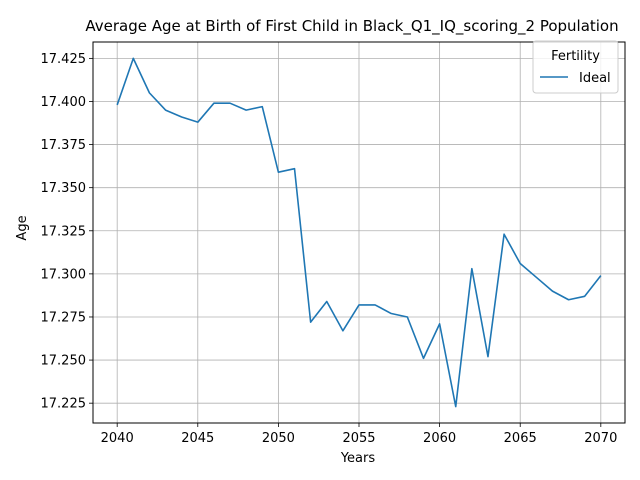 The image size is (640, 480). Describe the element at coordinates (595, 78) in the screenshot. I see `legend-label-ideal: Ideal` at that location.